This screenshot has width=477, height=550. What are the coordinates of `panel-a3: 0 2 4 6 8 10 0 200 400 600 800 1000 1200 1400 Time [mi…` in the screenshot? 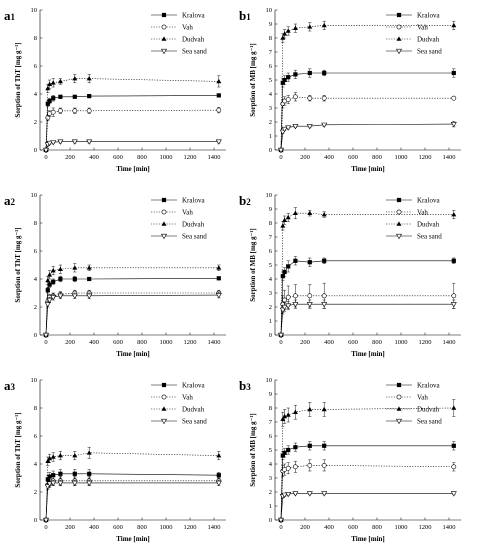 It's located at (115, 460).